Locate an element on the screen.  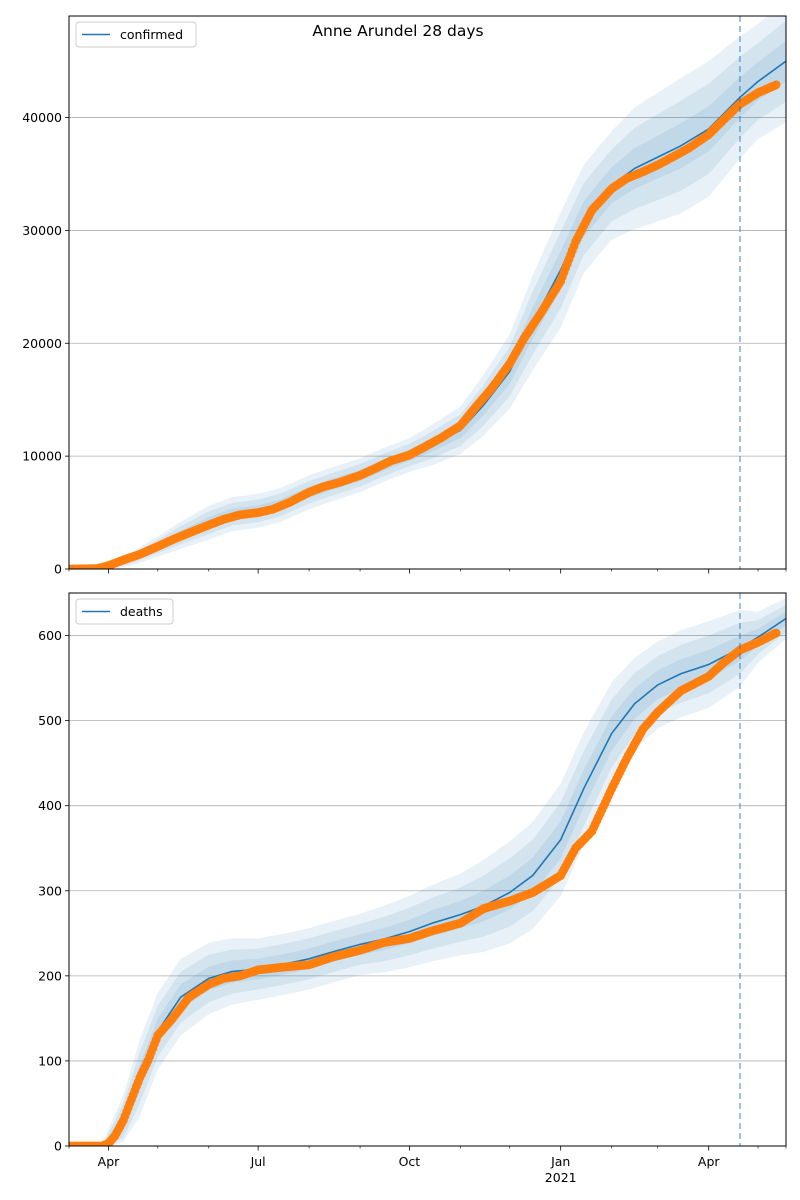
y-tick-label: 200 is located at coordinates (50, 975).